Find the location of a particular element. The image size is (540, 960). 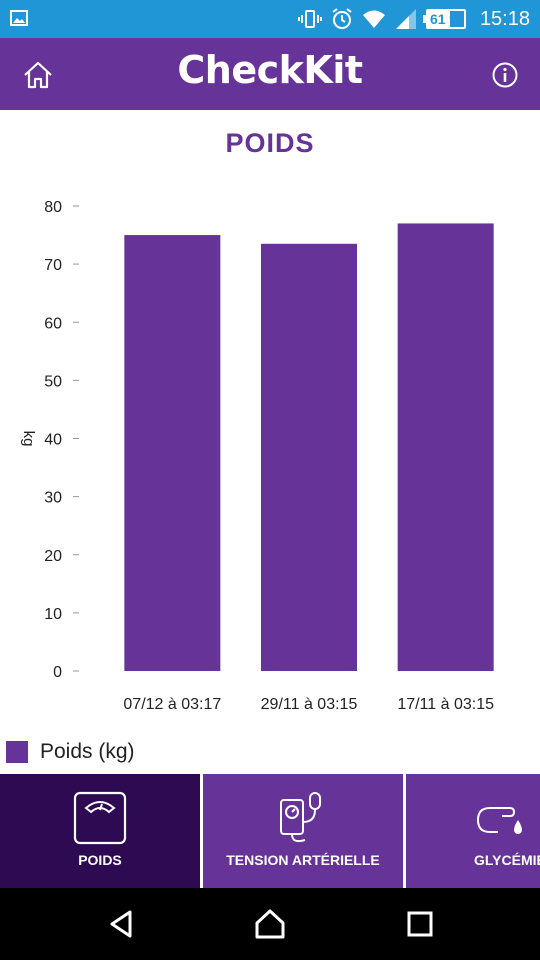

y-tick-label: 70 is located at coordinates (53, 265).